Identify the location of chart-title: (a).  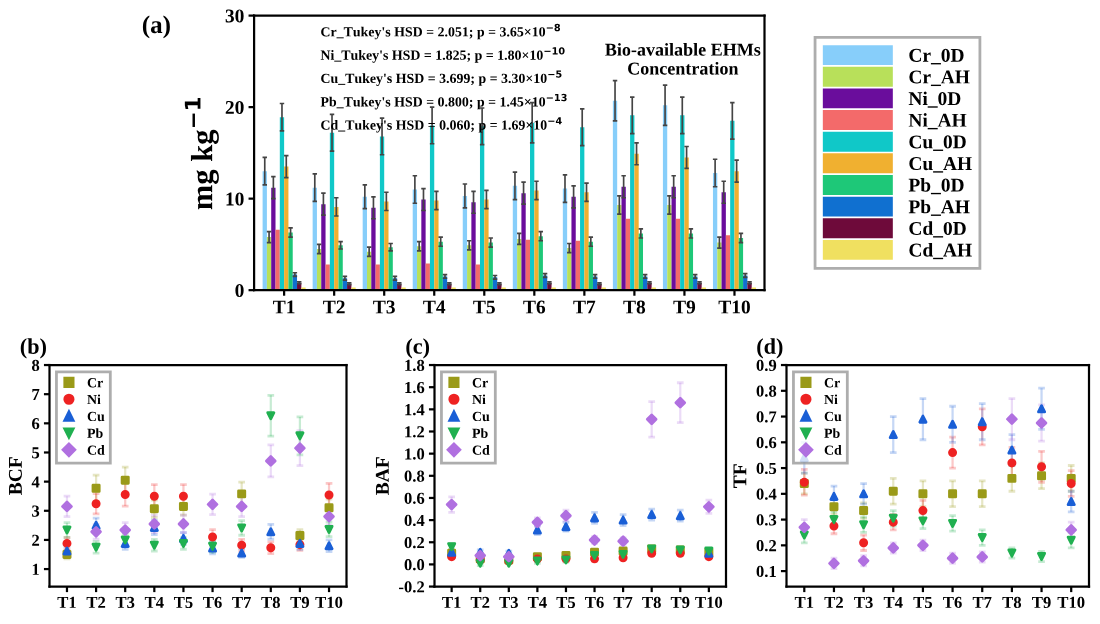
(156, 27).